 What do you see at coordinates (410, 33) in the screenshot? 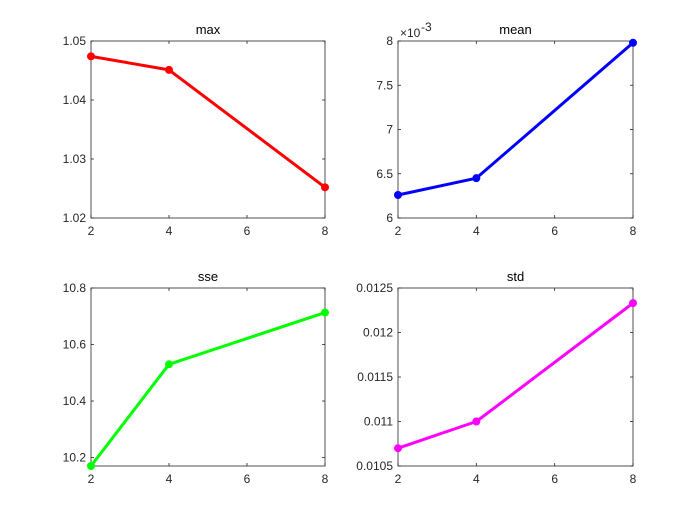
I see `axis-exponent-base: ×10` at bounding box center [410, 33].